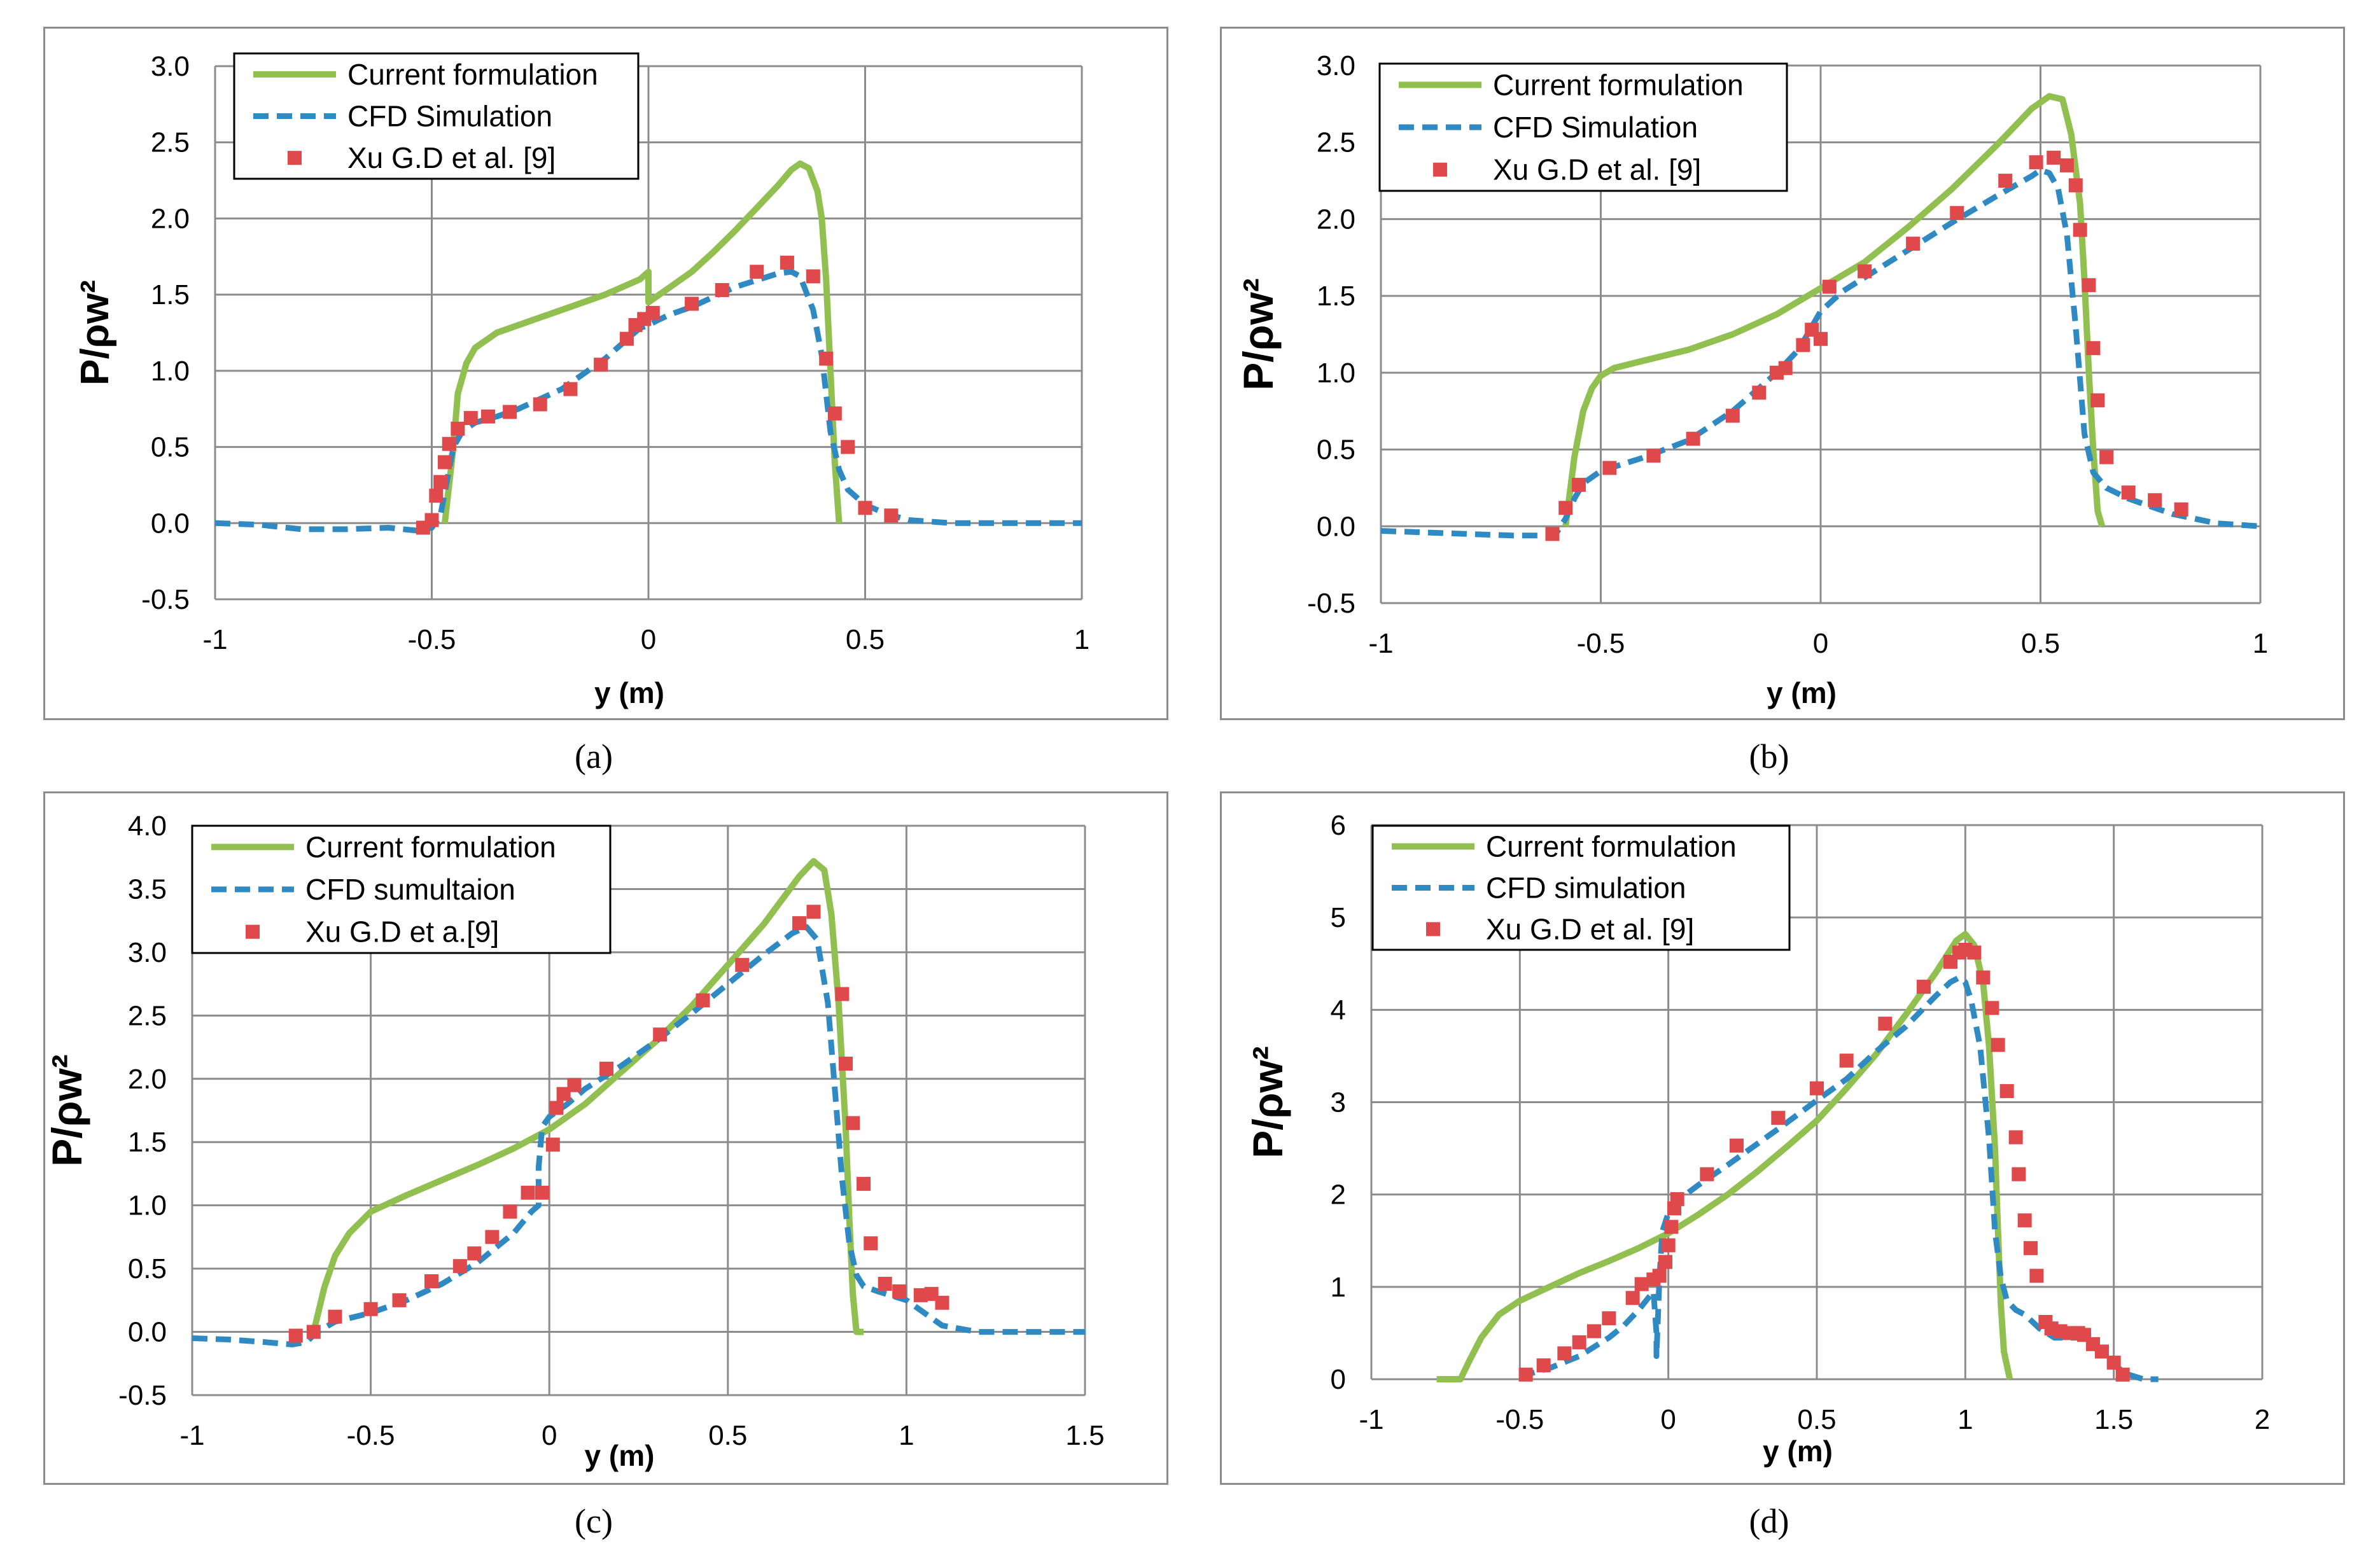 The image size is (2380, 1551). What do you see at coordinates (1618, 85) in the screenshot?
I see `legend-label: Current formulation` at bounding box center [1618, 85].